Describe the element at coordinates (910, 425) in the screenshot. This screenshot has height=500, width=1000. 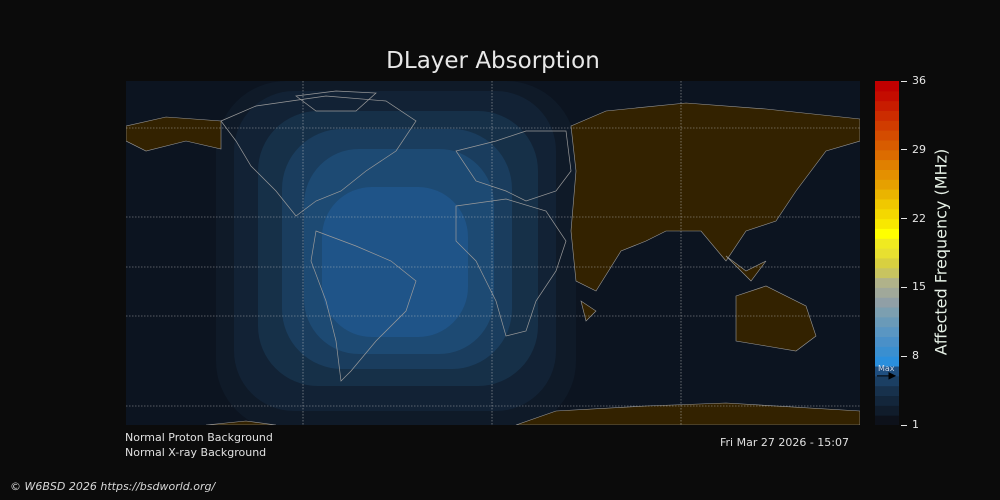
I see `colorbar-tick: 1` at that location.